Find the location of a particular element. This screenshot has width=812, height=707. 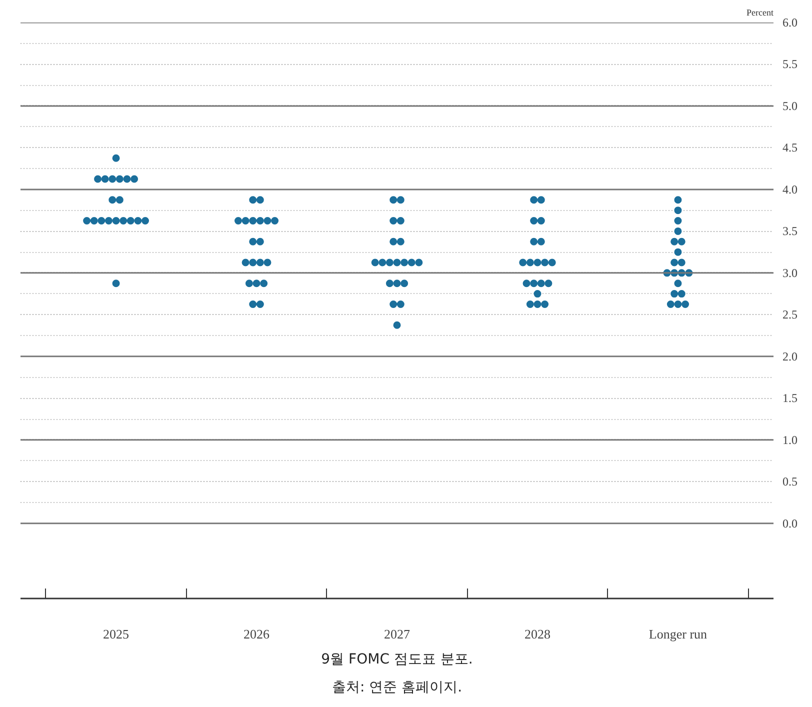

x-tick-label: Longer run is located at coordinates (678, 634).